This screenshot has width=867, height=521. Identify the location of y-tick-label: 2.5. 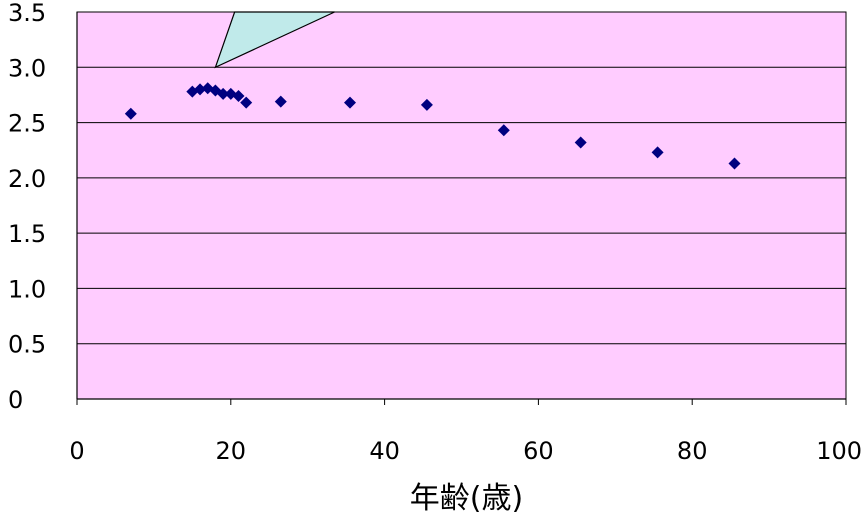
(27, 124).